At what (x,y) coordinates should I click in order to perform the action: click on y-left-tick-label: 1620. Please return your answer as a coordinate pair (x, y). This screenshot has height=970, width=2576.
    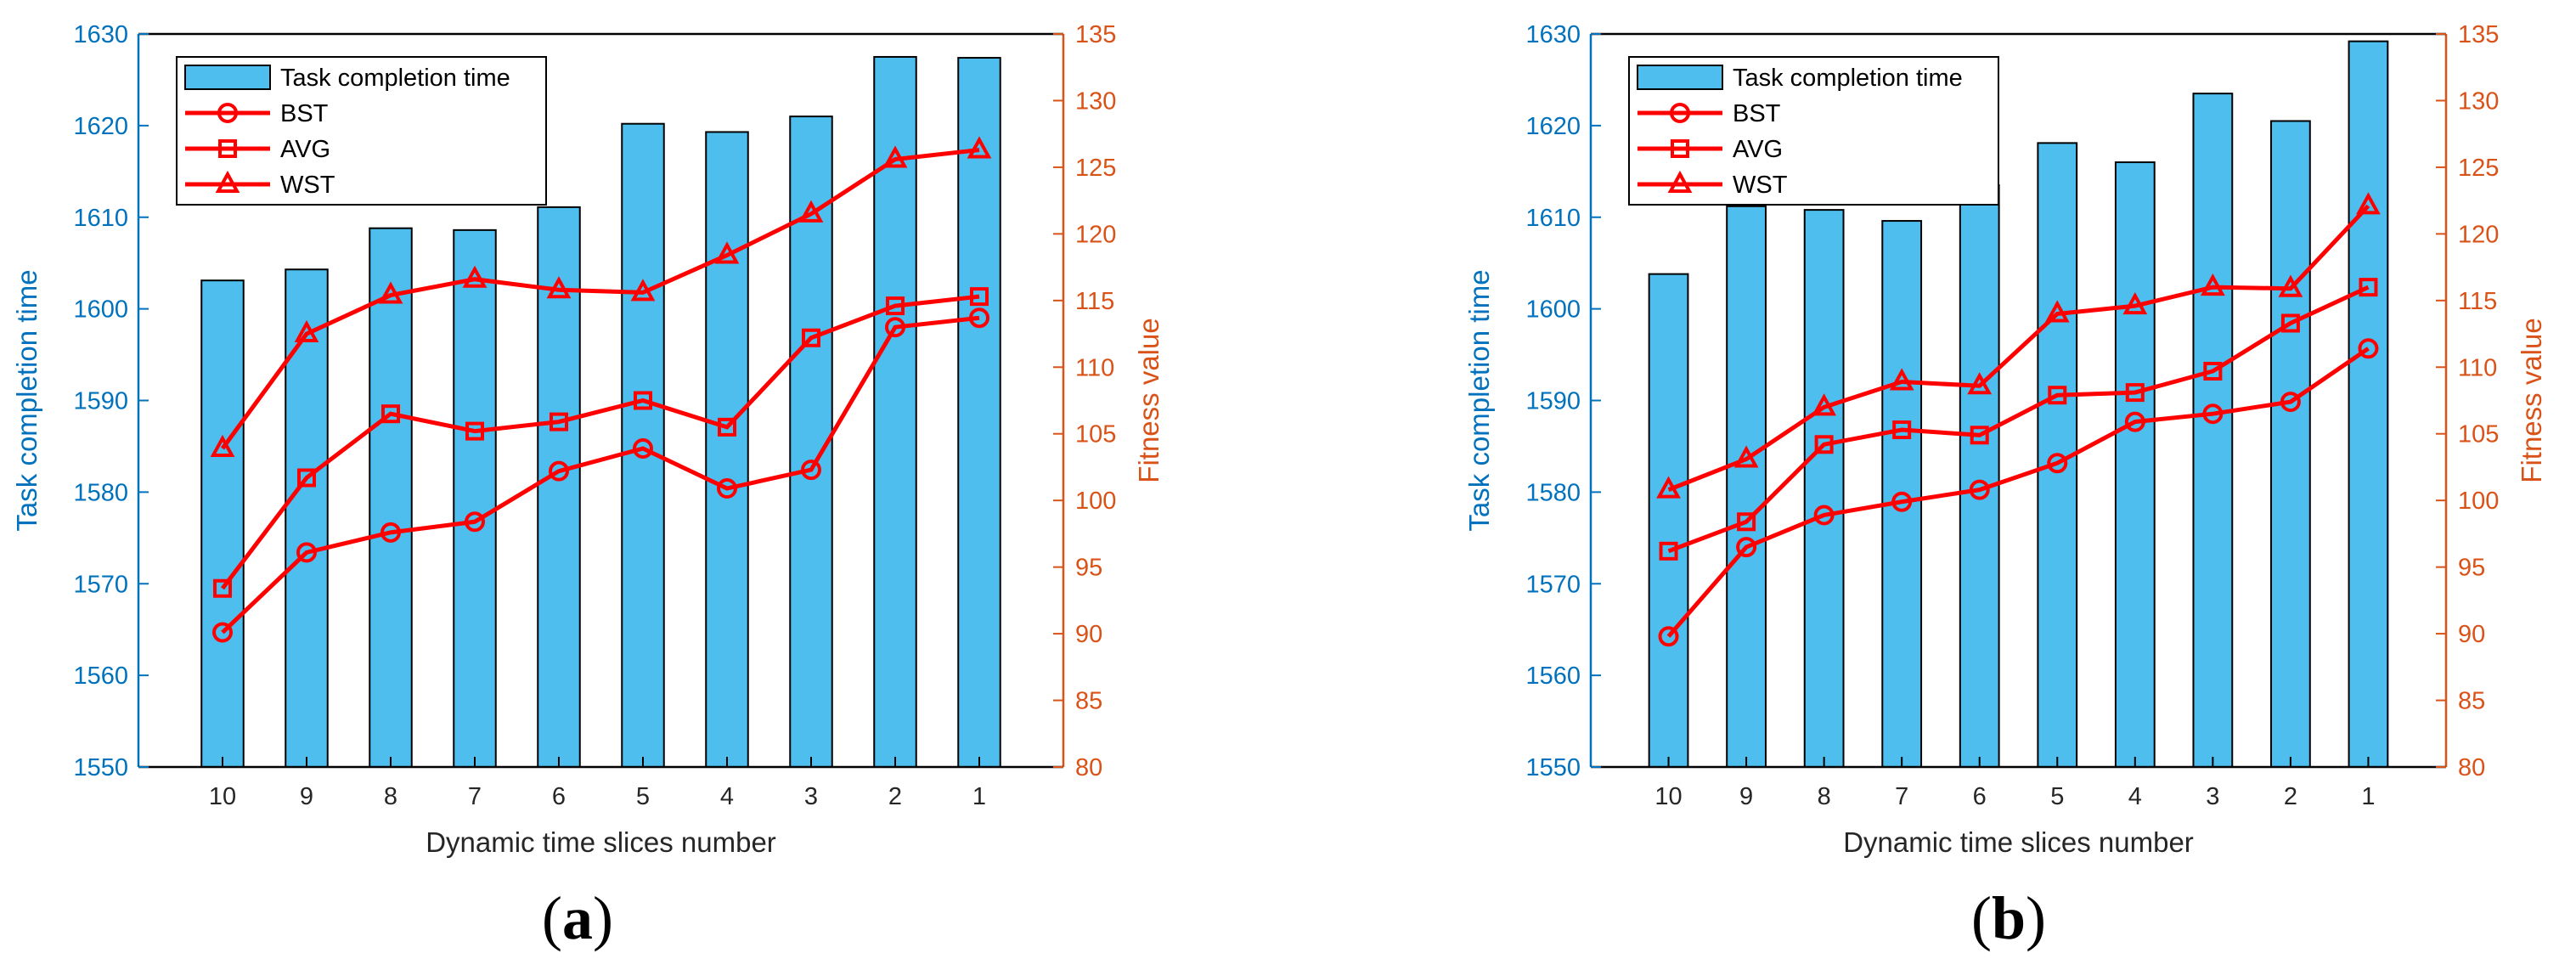
    Looking at the image, I should click on (100, 127).